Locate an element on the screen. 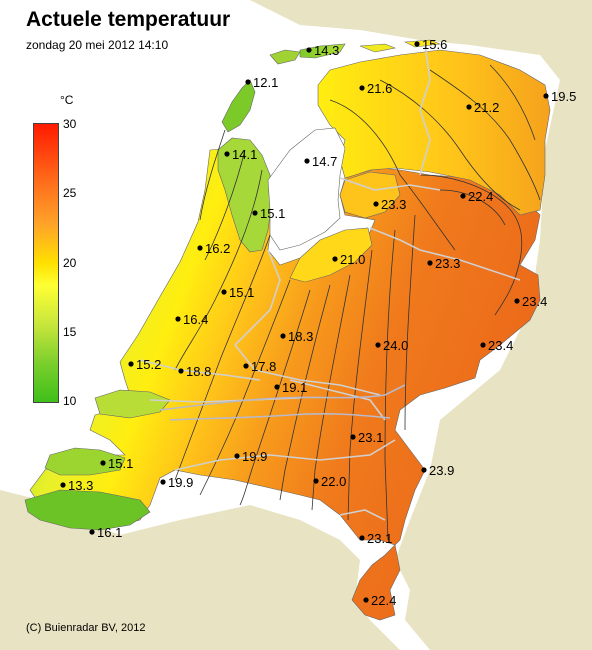 The width and height of the screenshot is (592, 650). station-temperature-label: 21.6 is located at coordinates (379, 88).